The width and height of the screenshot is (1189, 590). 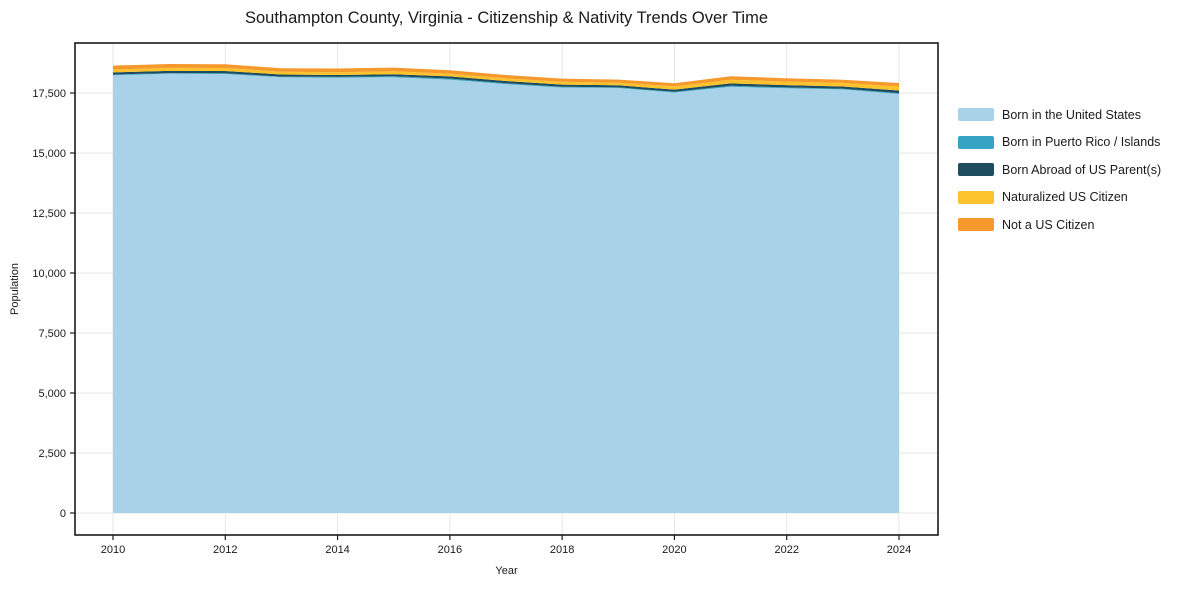 I want to click on legend-item: Born Abroad of US Parent(s), so click(x=1059, y=170).